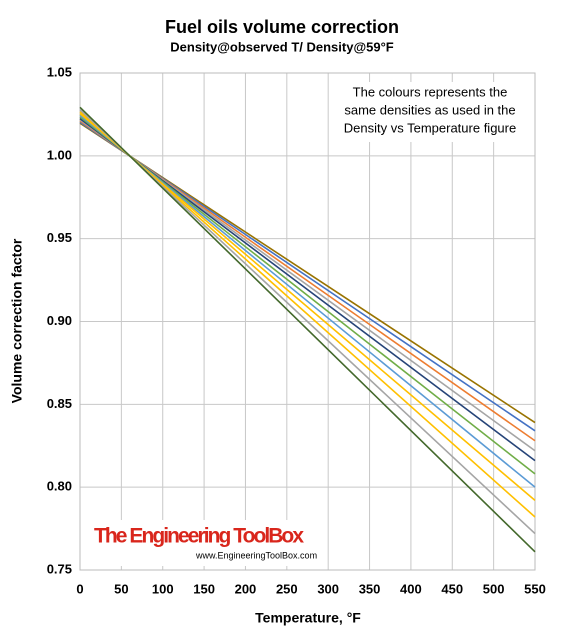  What do you see at coordinates (59, 486) in the screenshot?
I see `y-tick-label: 0.80` at bounding box center [59, 486].